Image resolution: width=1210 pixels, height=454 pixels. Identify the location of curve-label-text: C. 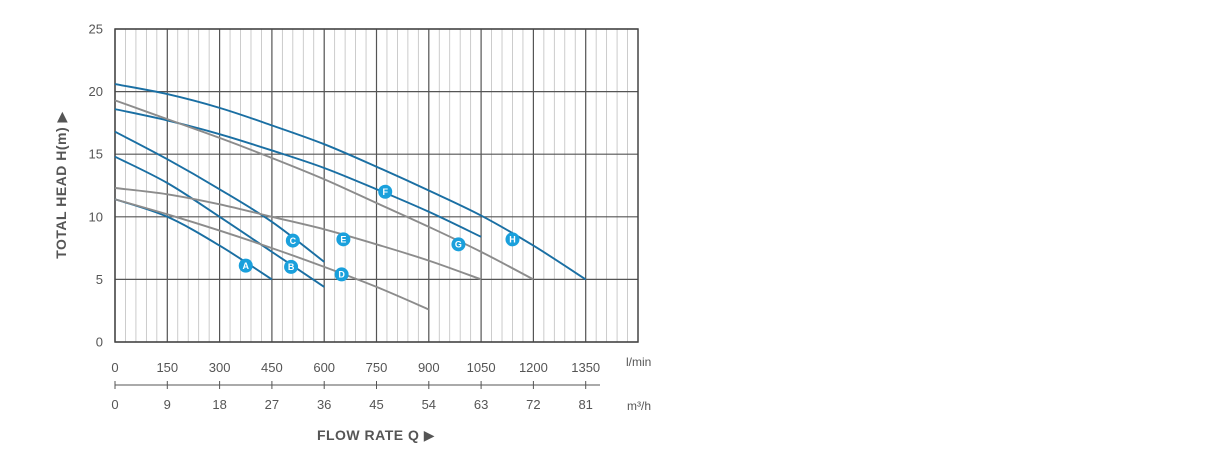
(293, 241).